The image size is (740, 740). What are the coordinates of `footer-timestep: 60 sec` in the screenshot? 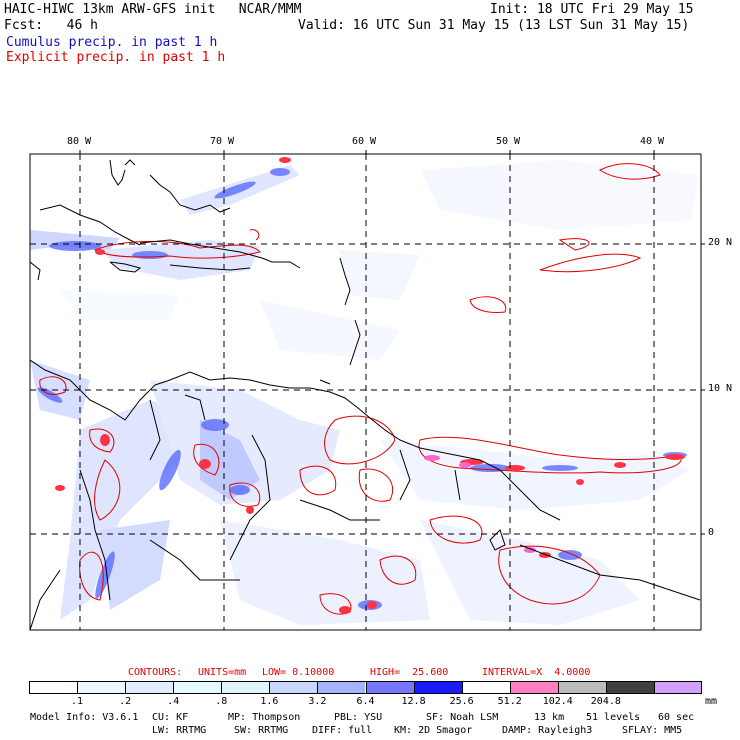 It's located at (676, 717).